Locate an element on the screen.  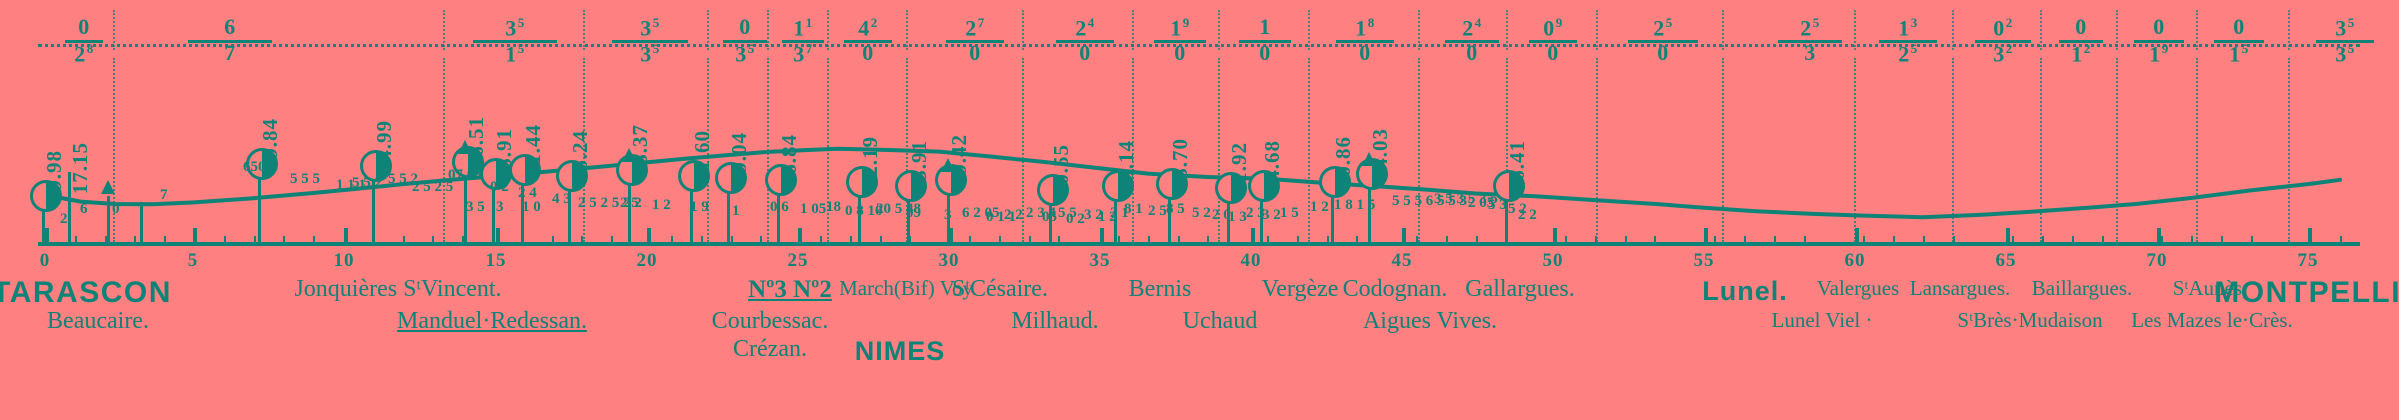
station-marker: 10.55 is located at coordinates (1054, 193).